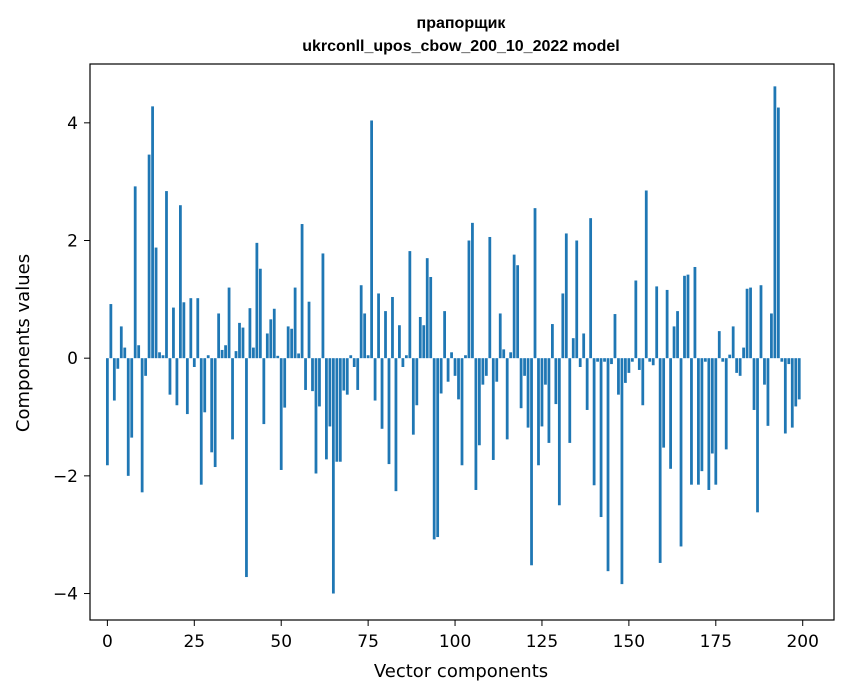 This screenshot has width=847, height=696. Describe the element at coordinates (629, 642) in the screenshot. I see `x-tick-label: 150` at that location.